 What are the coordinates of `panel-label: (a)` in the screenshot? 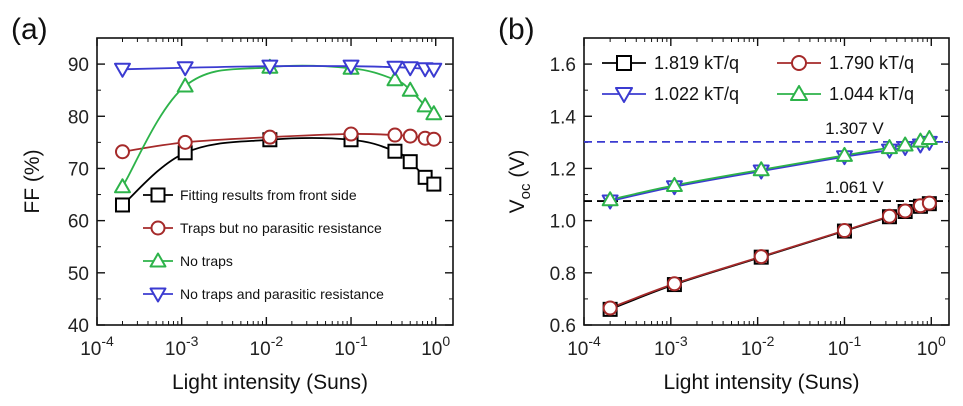 It's located at (29, 29).